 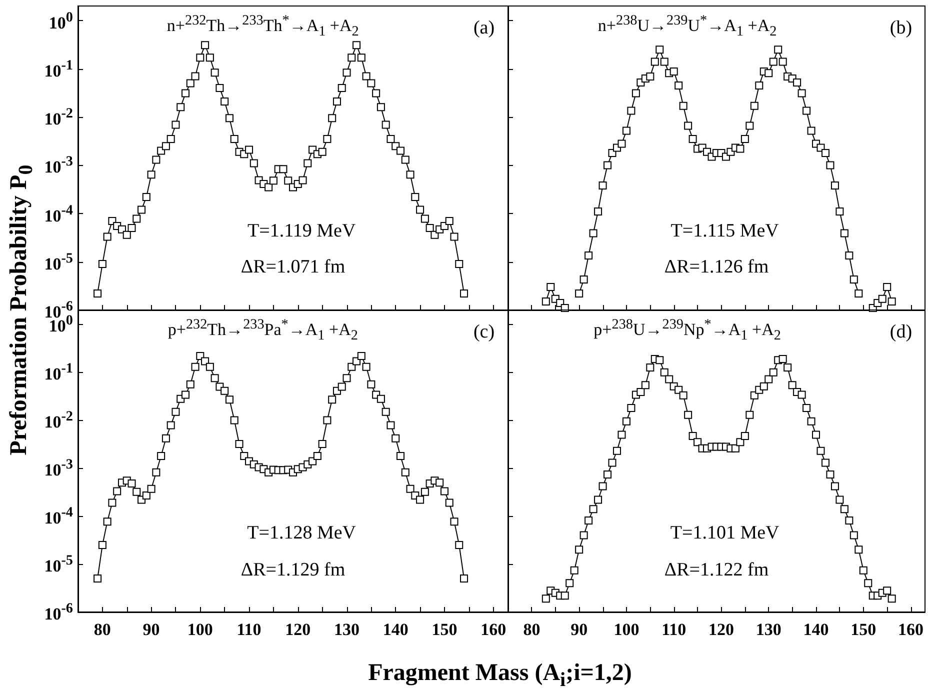 I want to click on annotation: T=1.128 MeV, so click(x=301, y=533).